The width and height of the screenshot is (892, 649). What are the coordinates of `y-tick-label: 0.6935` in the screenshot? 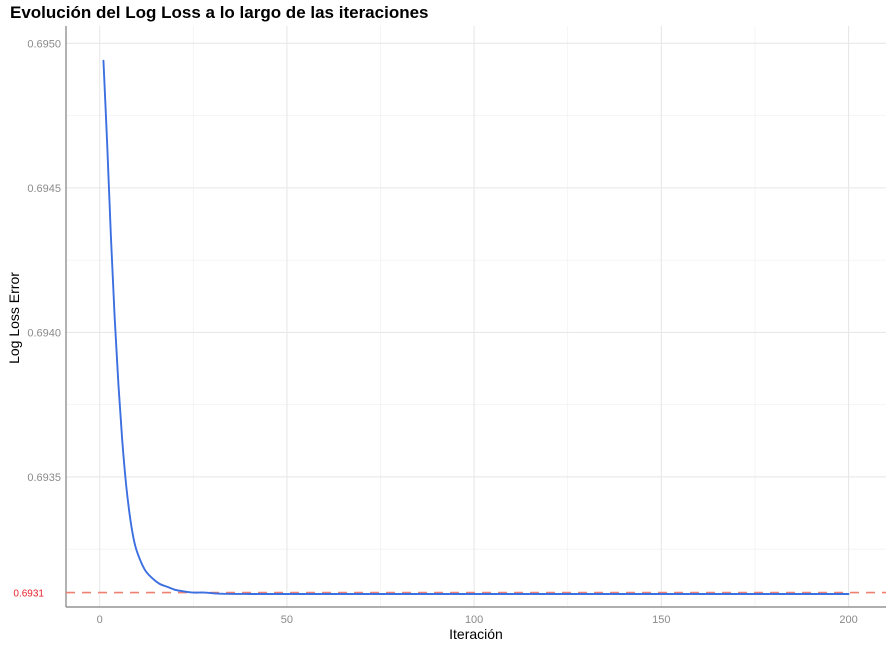 It's located at (44, 478).